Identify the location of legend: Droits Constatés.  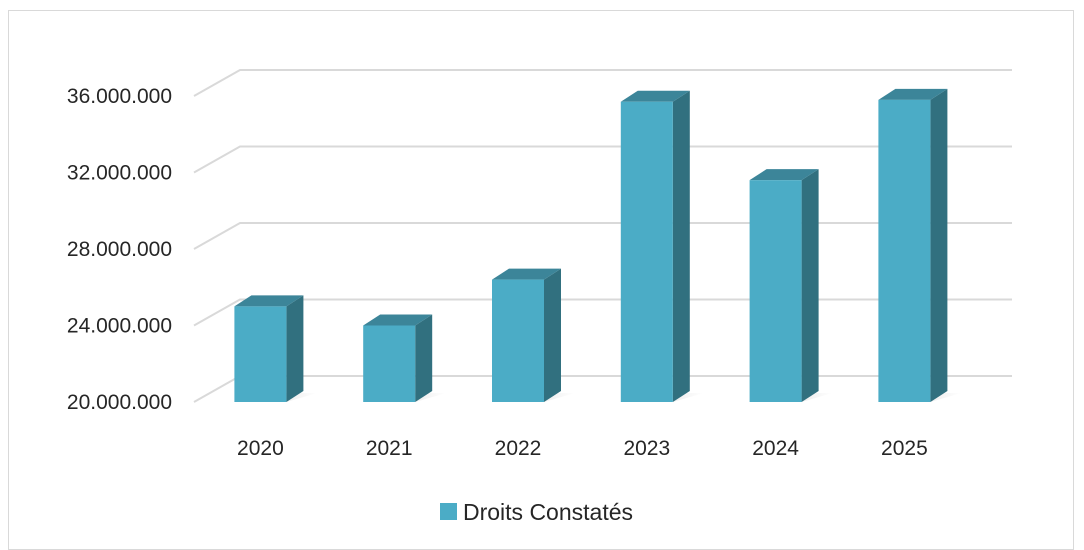
(536, 512).